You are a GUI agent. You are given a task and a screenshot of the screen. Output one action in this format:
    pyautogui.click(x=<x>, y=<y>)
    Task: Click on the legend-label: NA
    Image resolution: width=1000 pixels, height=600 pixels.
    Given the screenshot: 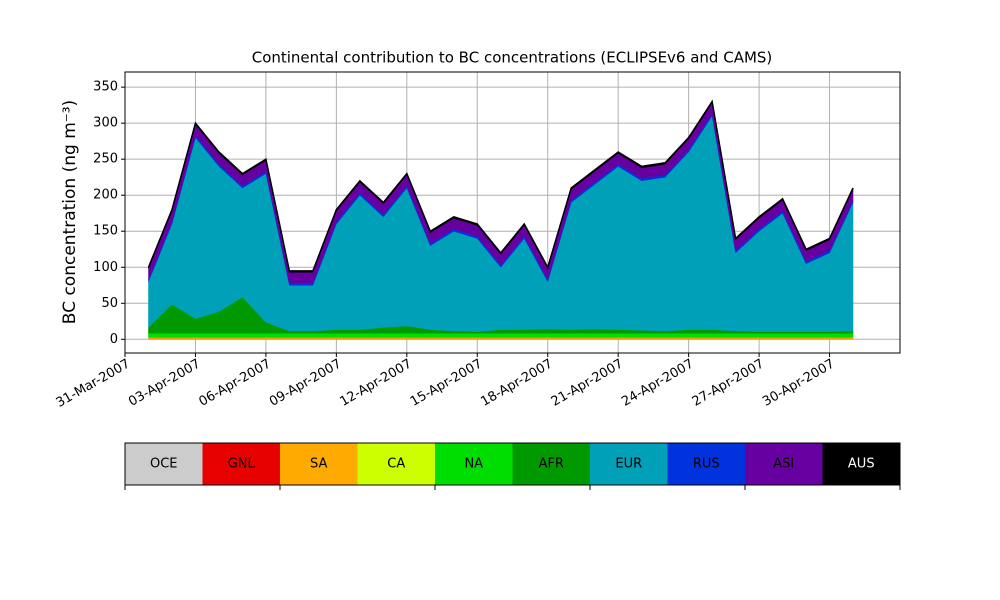 What is the action you would take?
    pyautogui.click(x=473, y=464)
    